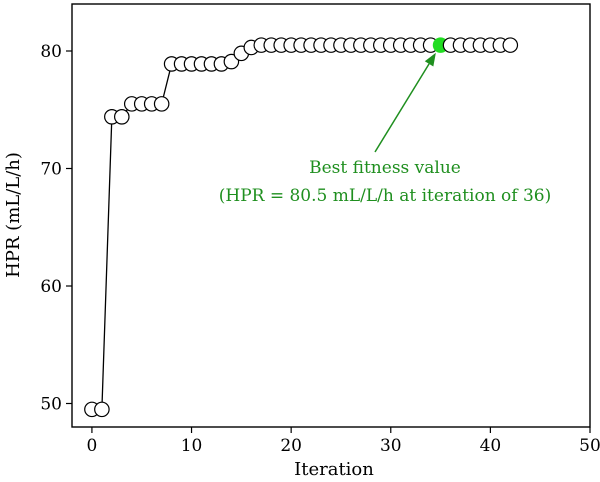  What do you see at coordinates (291, 446) in the screenshot?
I see `x-tick-label: 20` at bounding box center [291, 446].